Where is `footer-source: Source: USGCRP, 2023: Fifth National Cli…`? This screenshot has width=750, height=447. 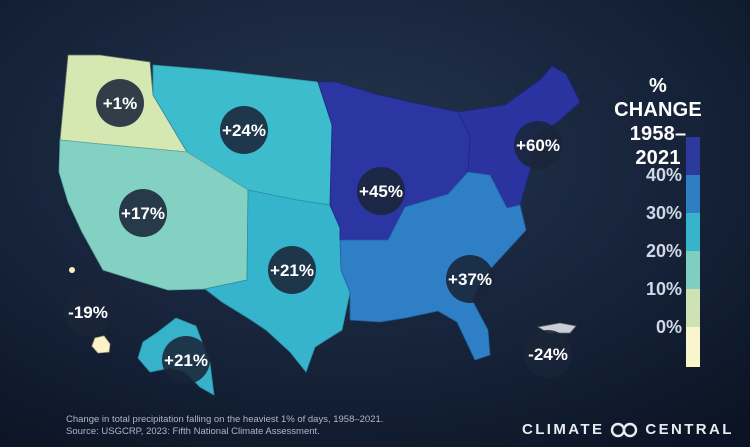
footer-source: Source: USGCRP, 2023: Fifth National Cli… is located at coordinates (193, 431).